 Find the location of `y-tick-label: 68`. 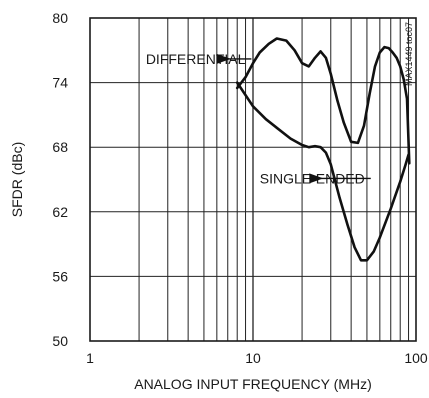

y-tick-label: 68 is located at coordinates (60, 147).